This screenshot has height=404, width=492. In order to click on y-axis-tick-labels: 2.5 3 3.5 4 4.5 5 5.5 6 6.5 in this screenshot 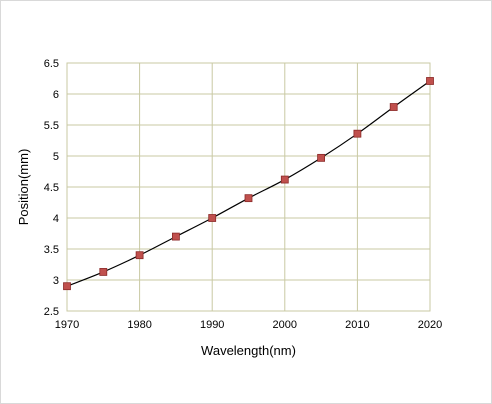, I will do `click(51, 188)`.